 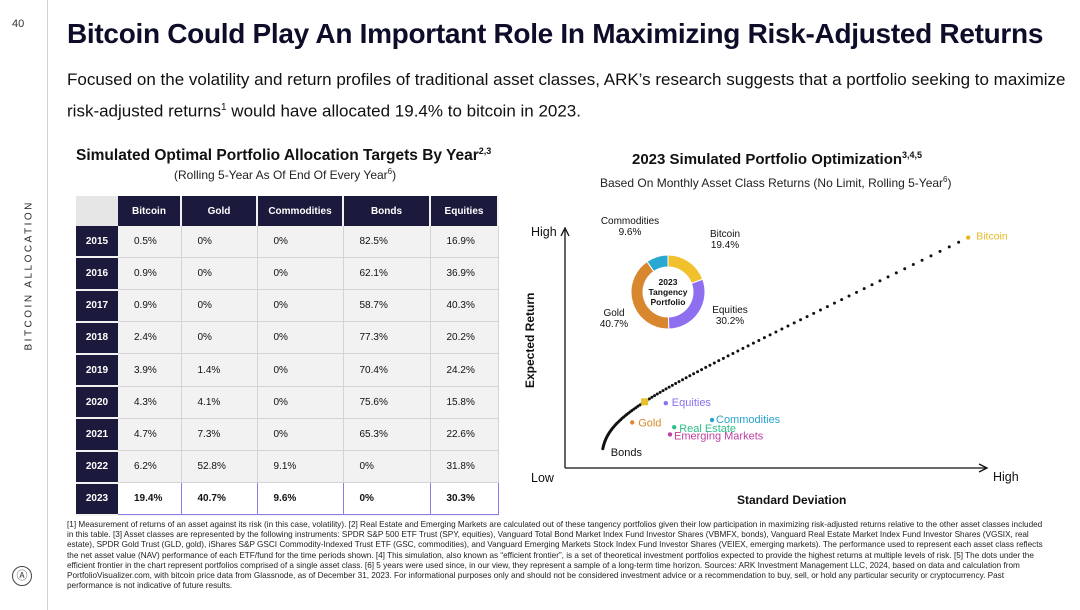 What do you see at coordinates (387, 402) in the screenshot?
I see `bonds-cell: 75.6%` at bounding box center [387, 402].